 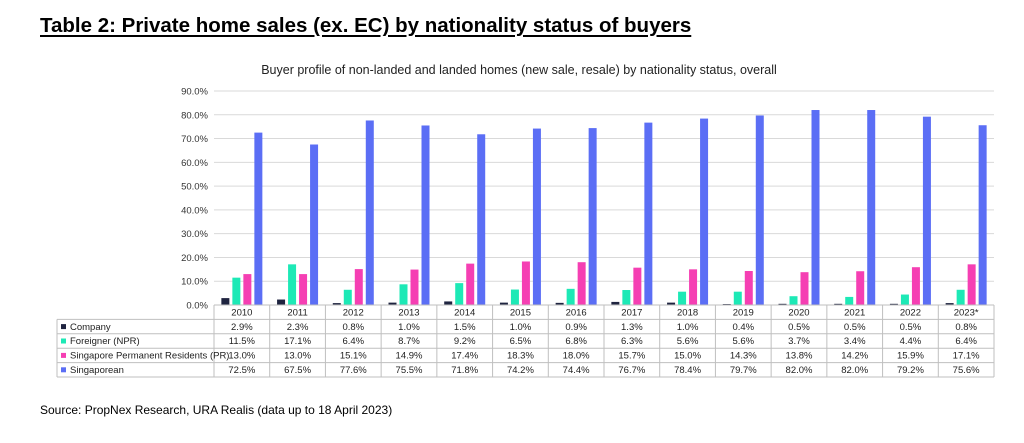 I want to click on data-label: 9.2%, so click(x=465, y=341).